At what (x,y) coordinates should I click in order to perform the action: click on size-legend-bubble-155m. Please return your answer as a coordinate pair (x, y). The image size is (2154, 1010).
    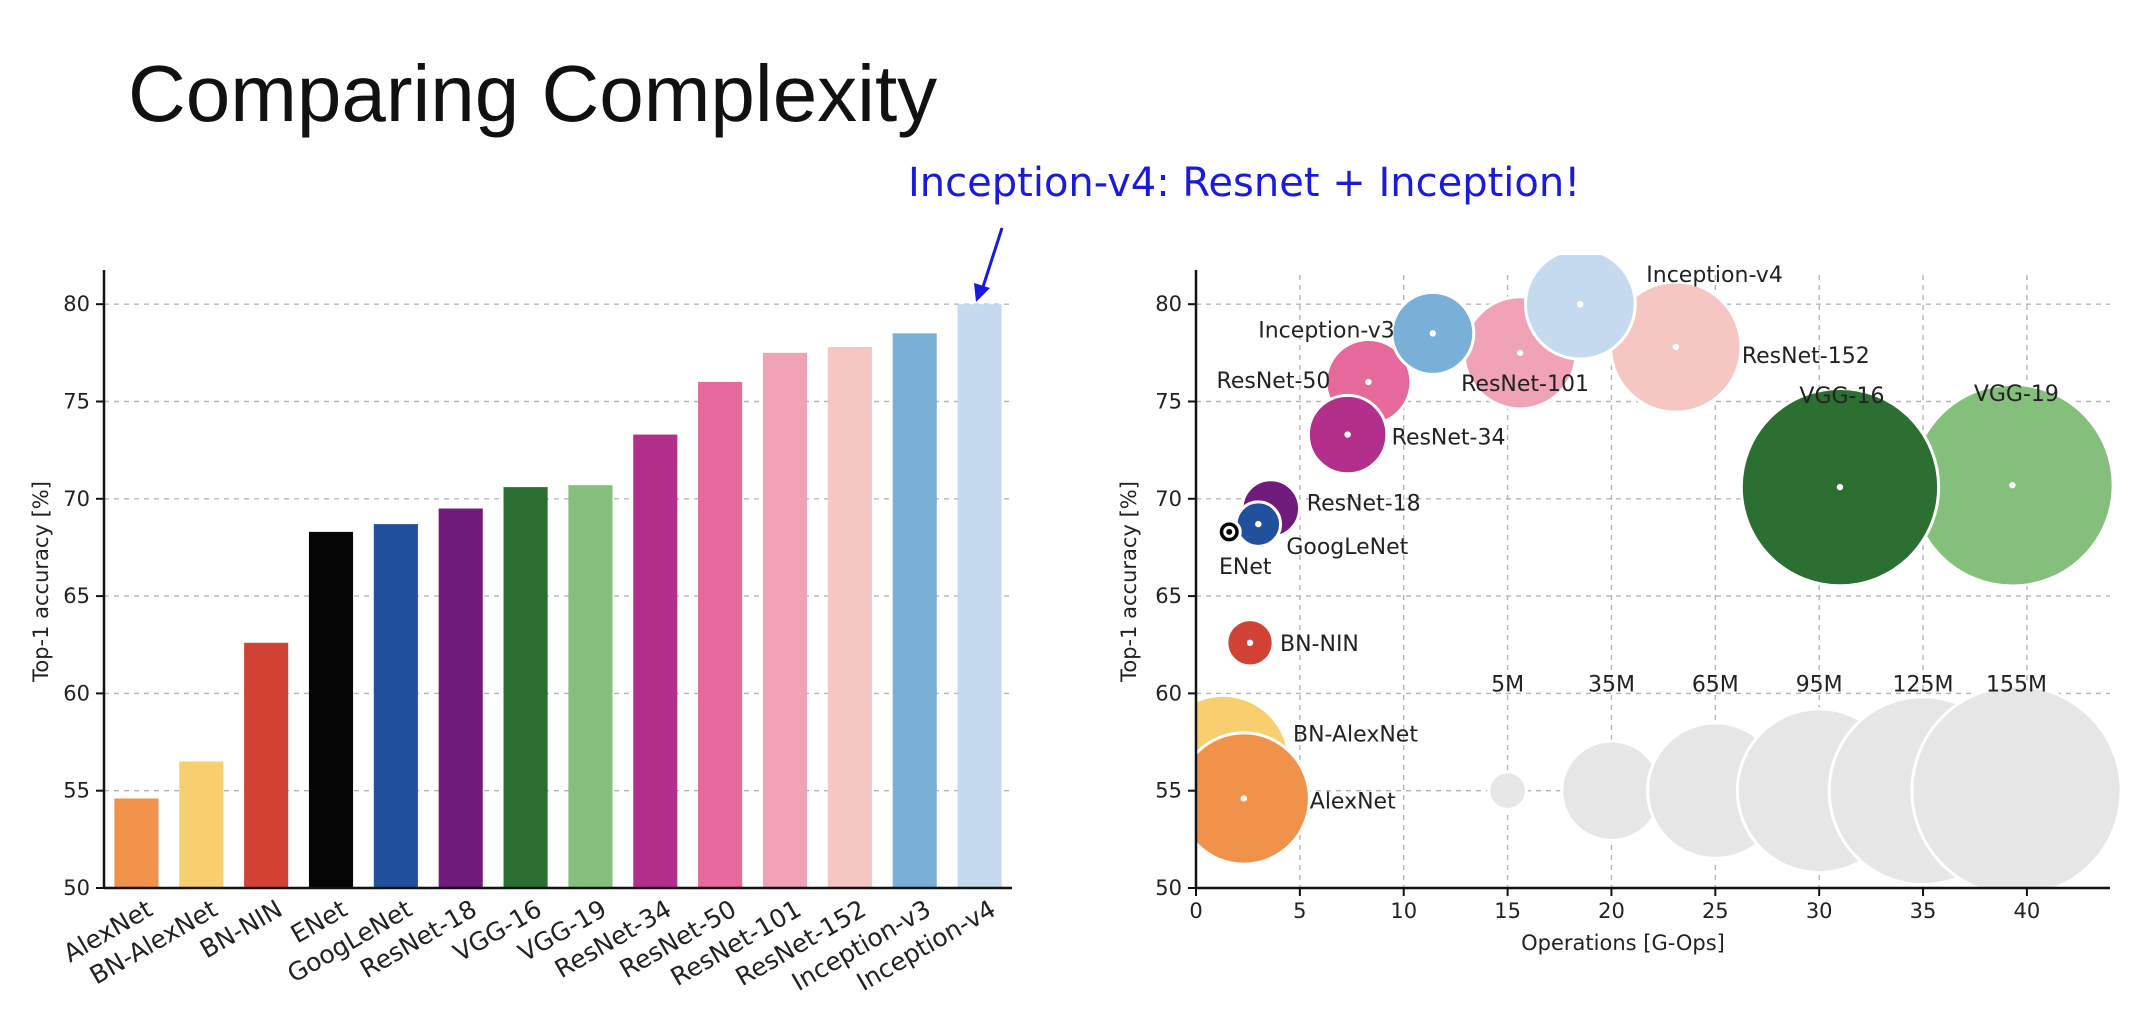
    Looking at the image, I should click on (2016, 786).